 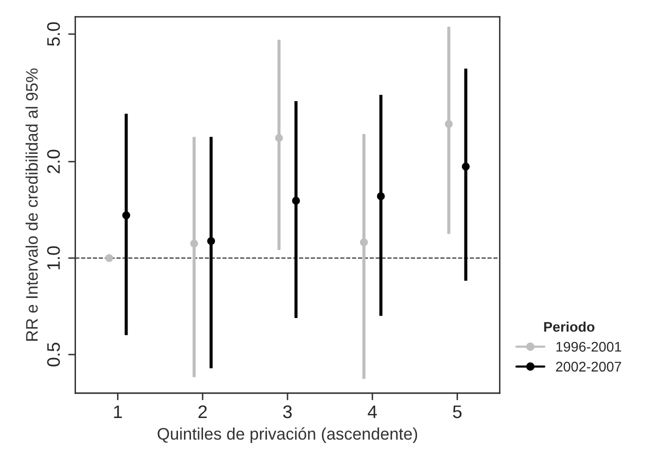 What do you see at coordinates (287, 411) in the screenshot?
I see `x-tick-label: 3` at bounding box center [287, 411].